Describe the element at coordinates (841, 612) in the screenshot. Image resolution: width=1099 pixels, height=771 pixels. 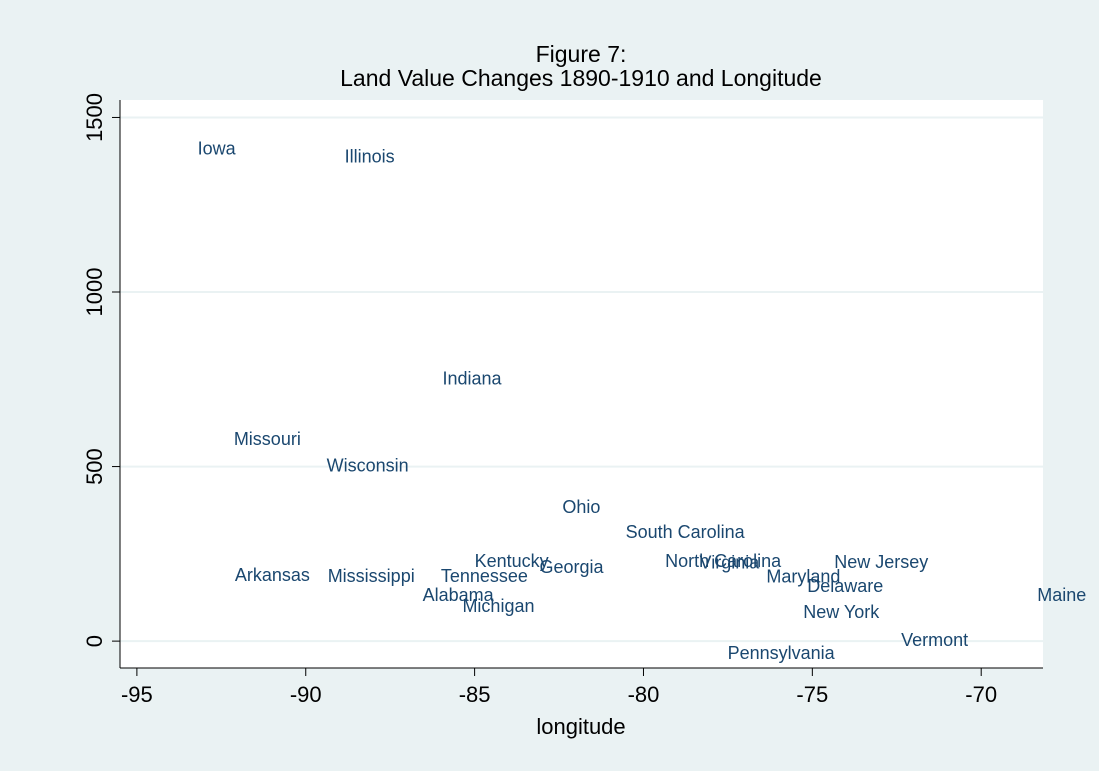
I see `point-label: New York` at that location.